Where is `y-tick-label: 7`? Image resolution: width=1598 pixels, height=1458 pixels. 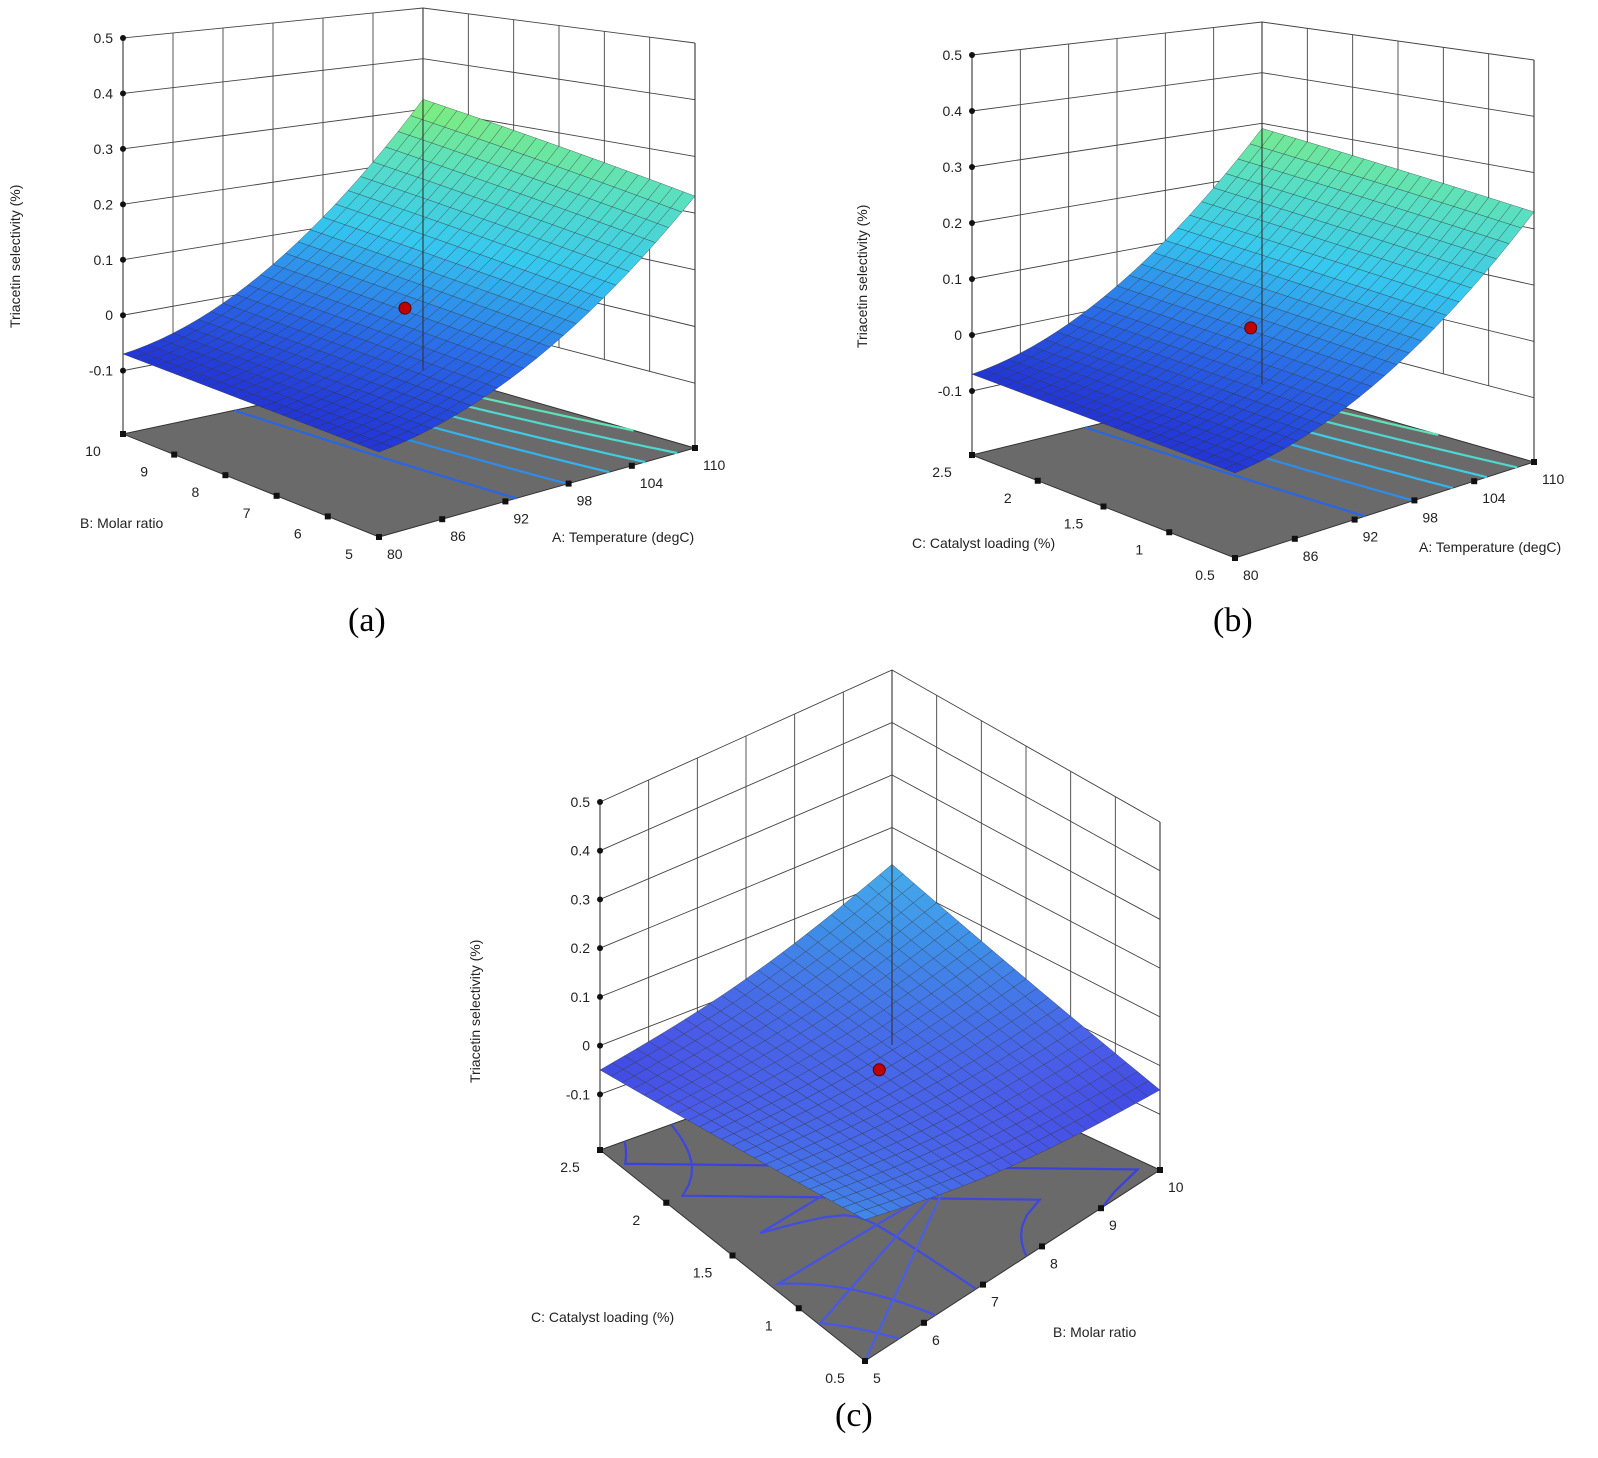 y-tick-label: 7 is located at coordinates (247, 513).